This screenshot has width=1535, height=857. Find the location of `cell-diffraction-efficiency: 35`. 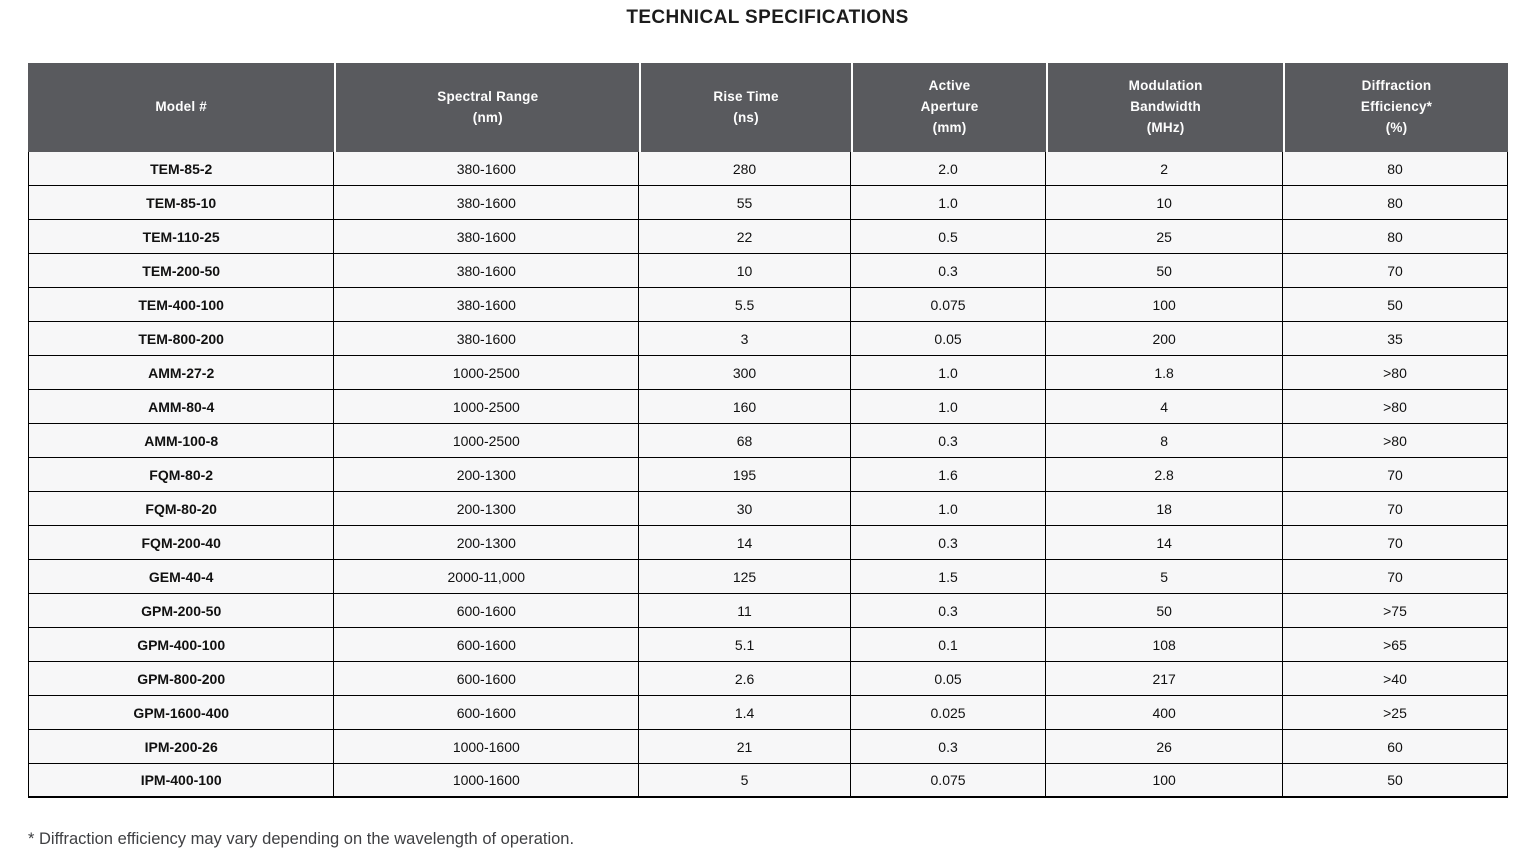

cell-diffraction-efficiency: 35 is located at coordinates (1395, 339).